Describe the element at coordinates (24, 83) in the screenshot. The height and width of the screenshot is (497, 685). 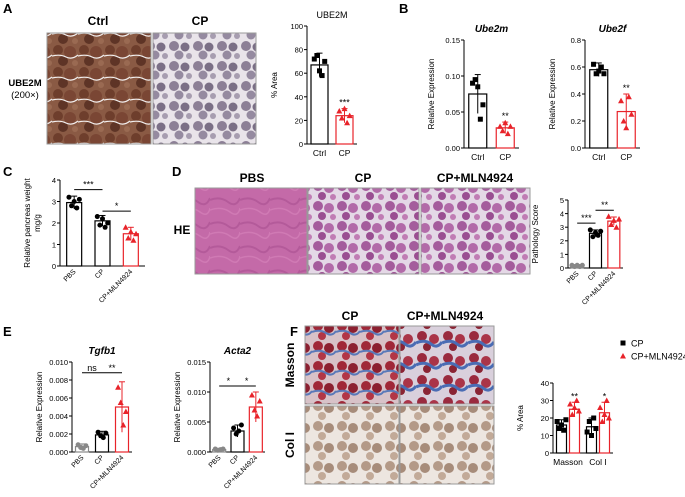
I see `row-label-ube2m: UBE2M` at that location.